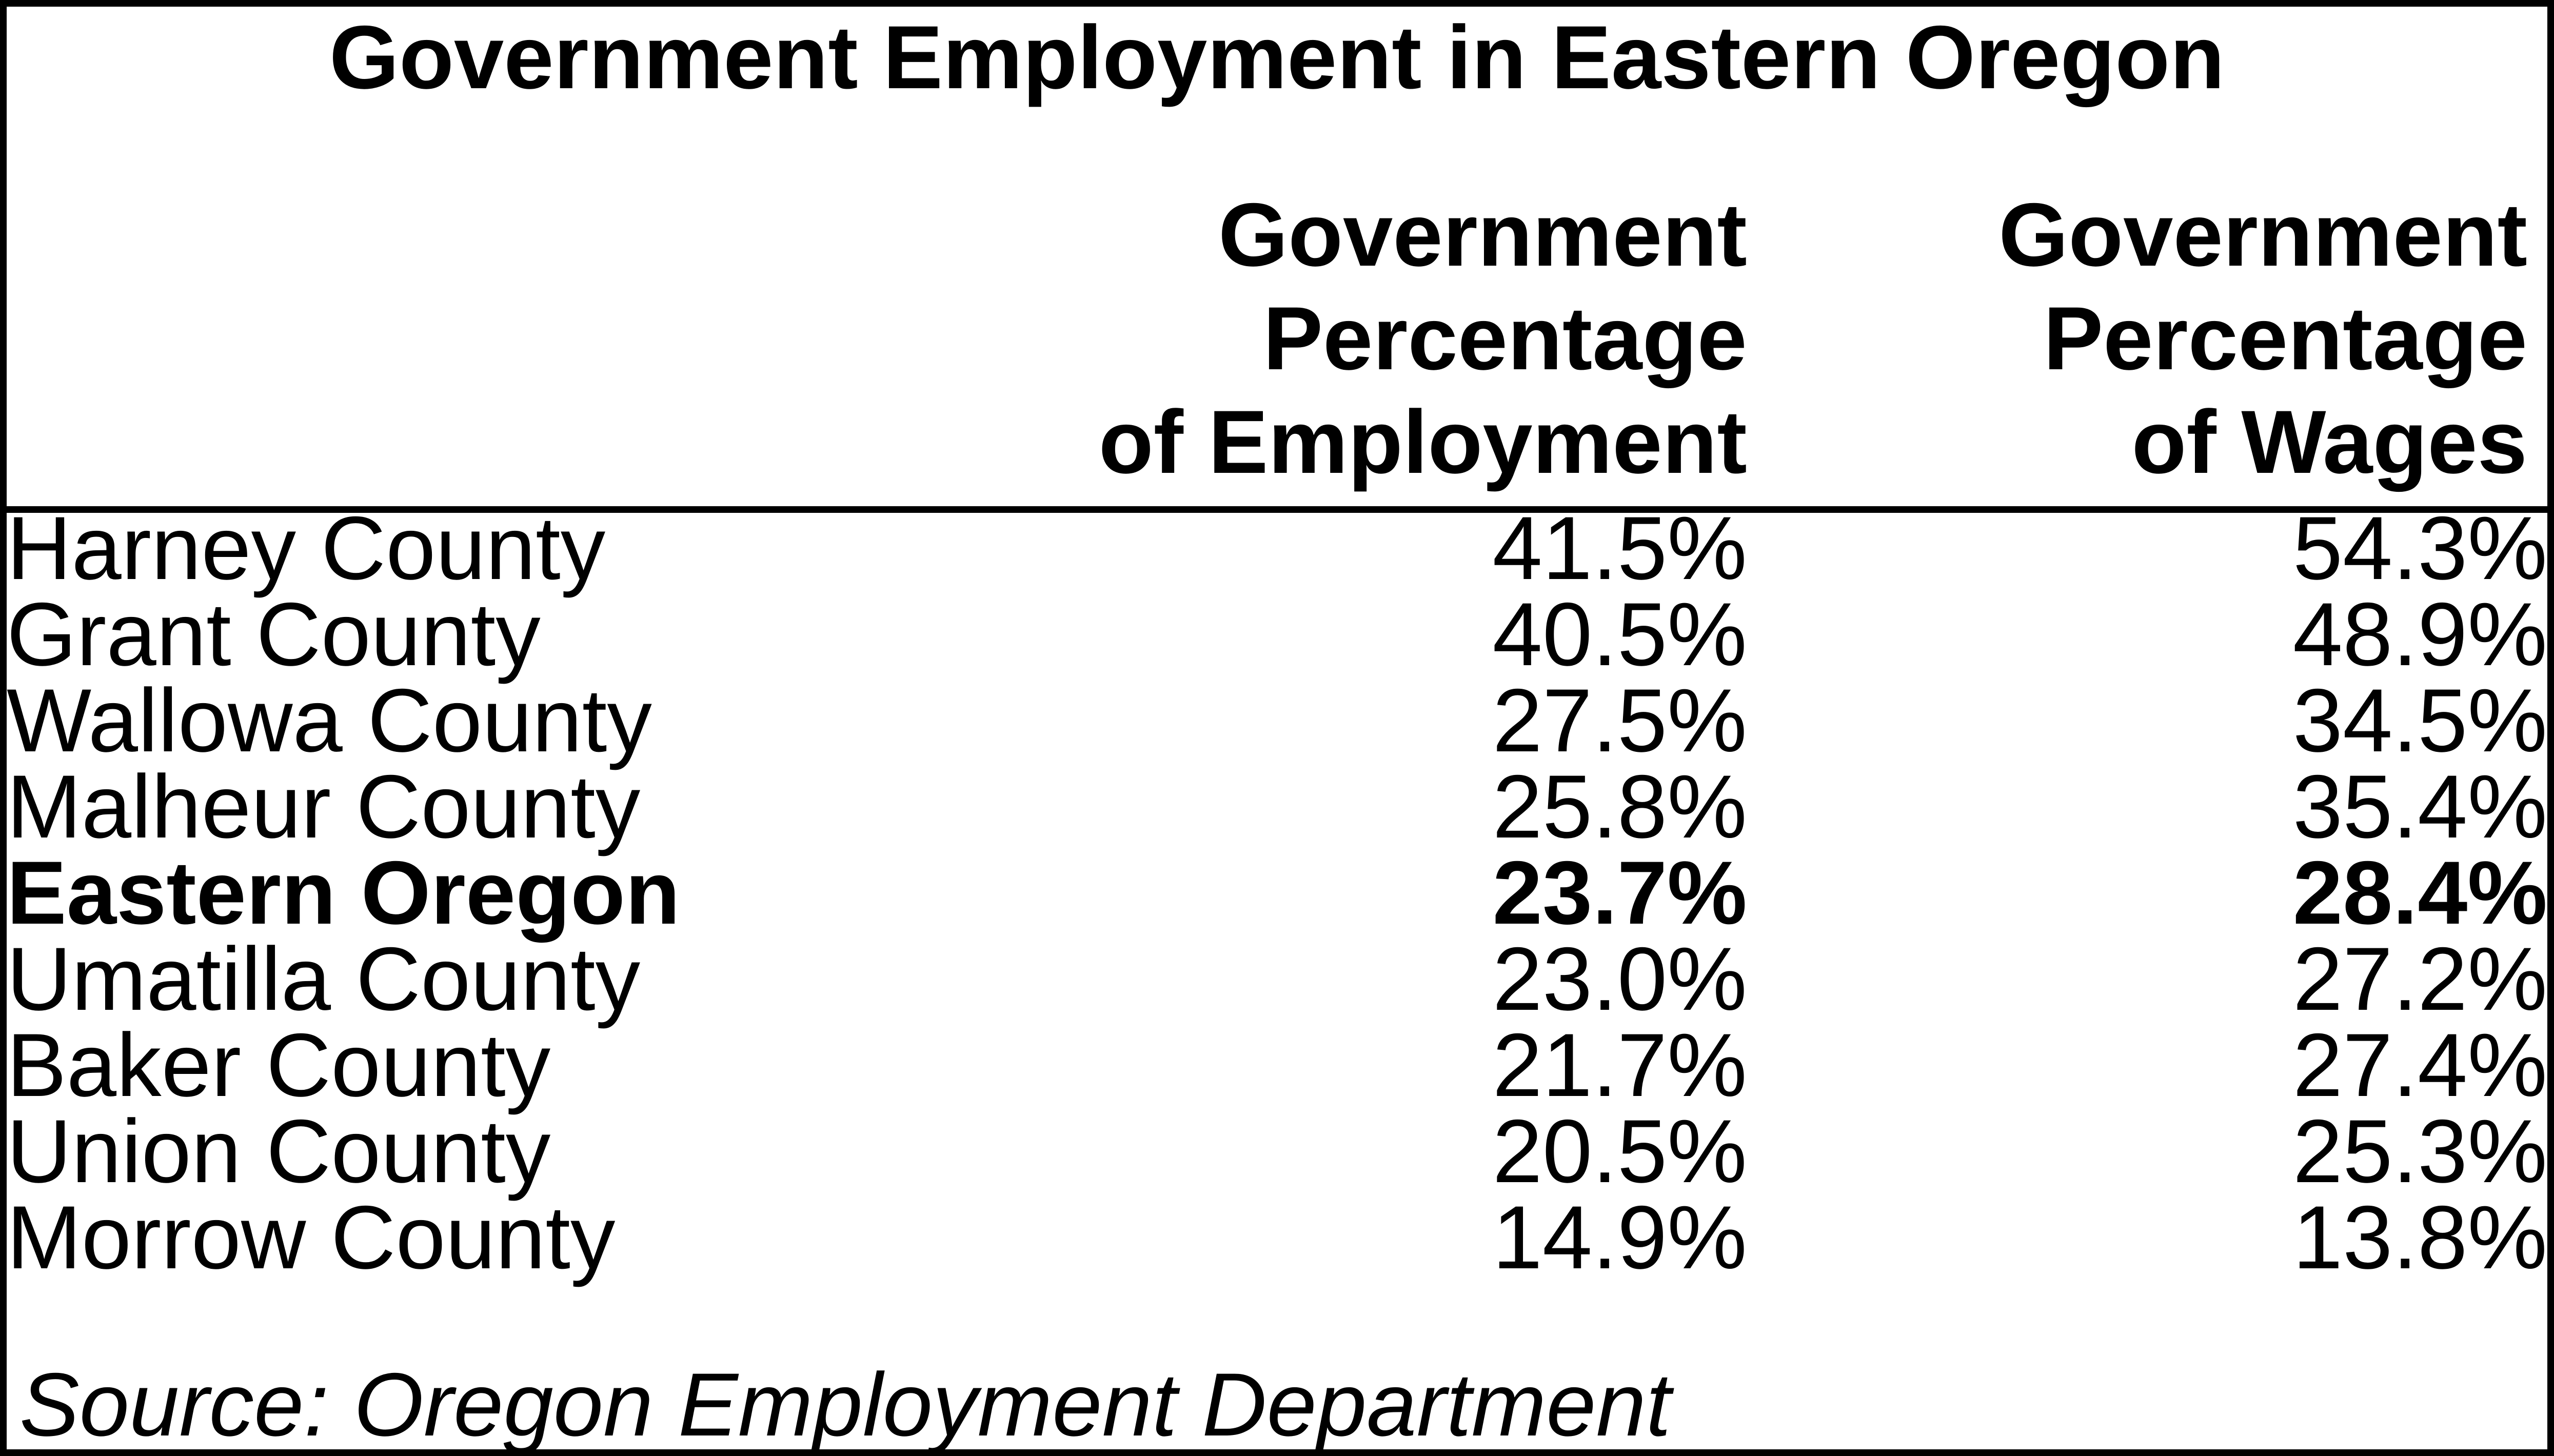 The width and height of the screenshot is (2554, 1456). What do you see at coordinates (311, 1238) in the screenshot?
I see `county-name: Morrow County` at bounding box center [311, 1238].